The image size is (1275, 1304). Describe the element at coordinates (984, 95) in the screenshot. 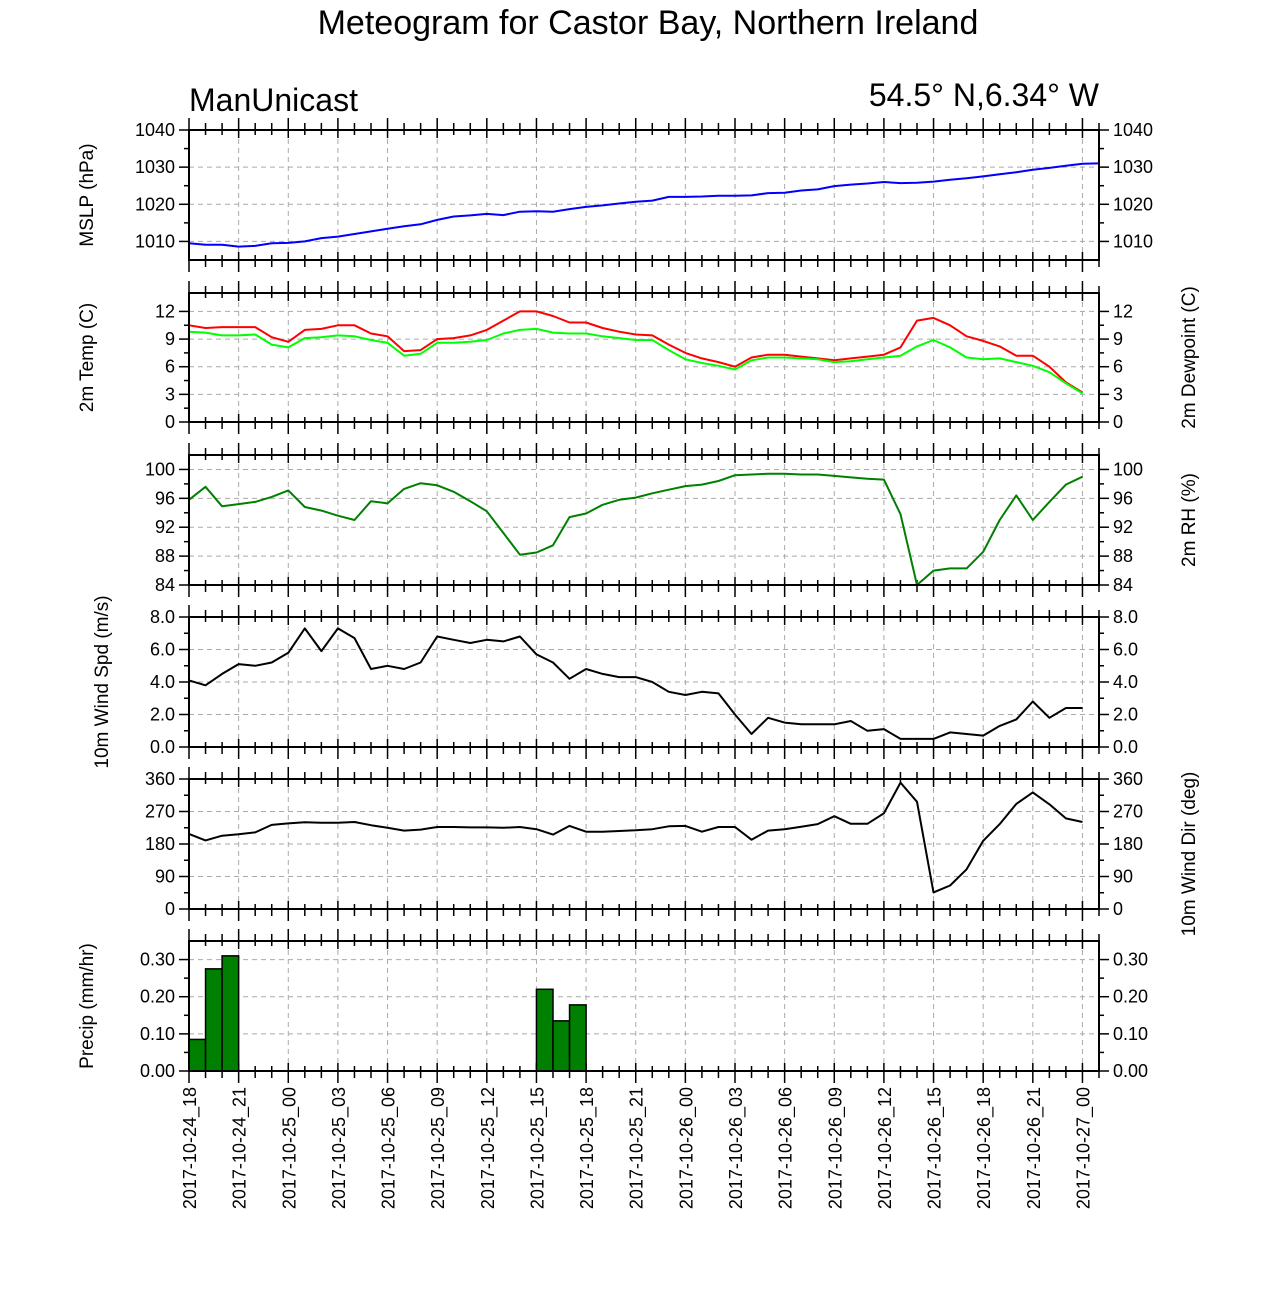

I see `location-label: 54.5° N,6.34° W` at that location.